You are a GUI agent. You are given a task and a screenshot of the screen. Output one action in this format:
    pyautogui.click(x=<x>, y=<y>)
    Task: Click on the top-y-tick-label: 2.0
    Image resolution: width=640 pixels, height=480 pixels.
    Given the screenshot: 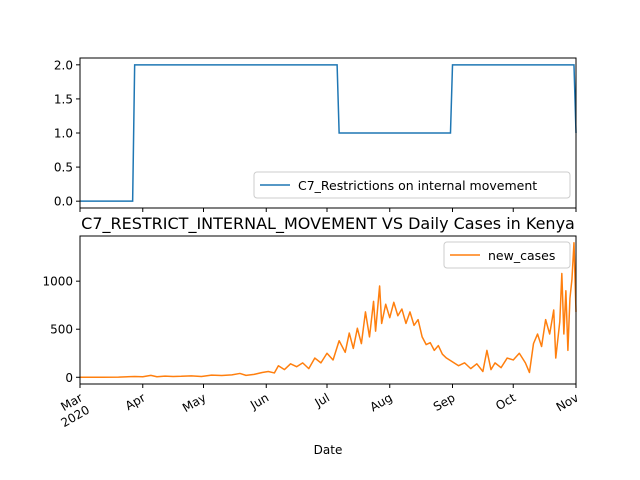 What is the action you would take?
    pyautogui.click(x=63, y=65)
    